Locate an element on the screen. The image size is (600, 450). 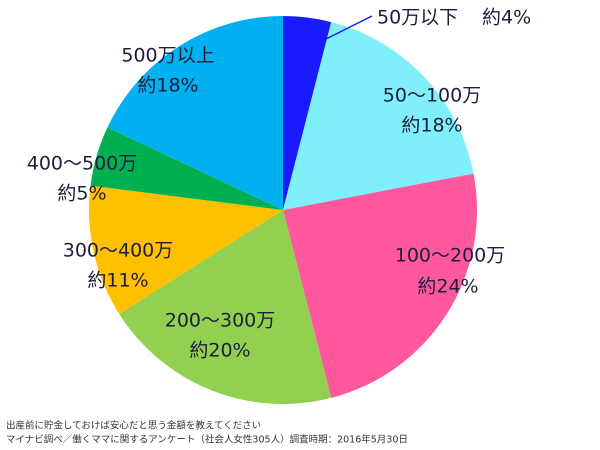
slice-label: 50～100万 is located at coordinates (432, 96).